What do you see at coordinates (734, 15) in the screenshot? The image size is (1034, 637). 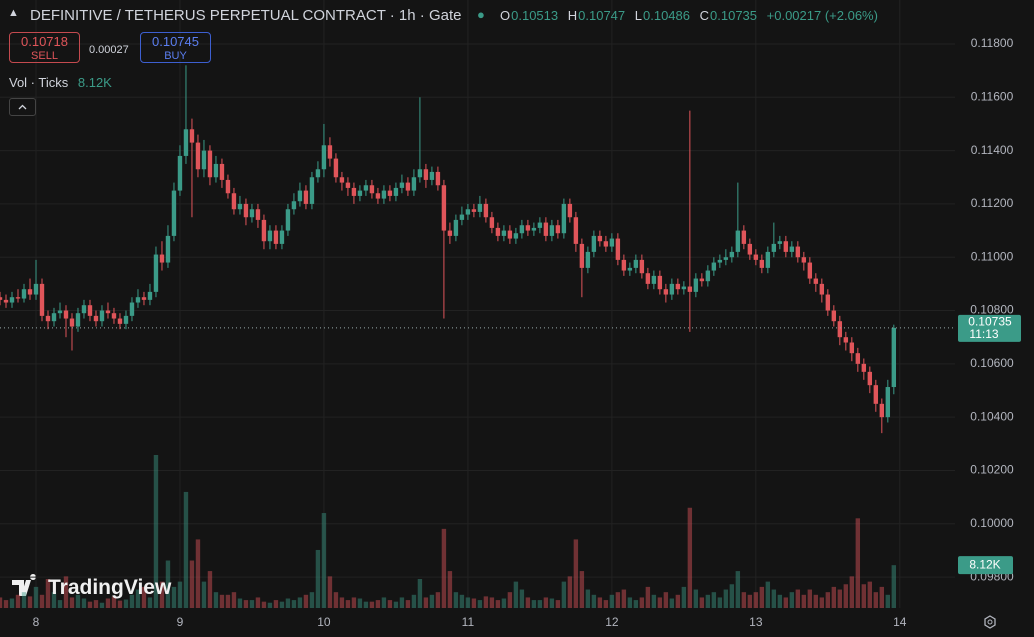 I see `ohlc-value: 0.10735` at bounding box center [734, 15].